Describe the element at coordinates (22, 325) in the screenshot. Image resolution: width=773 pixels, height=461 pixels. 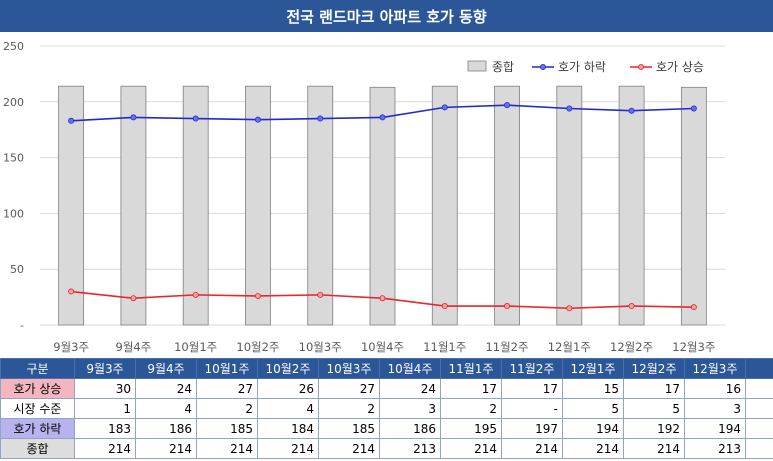
I see `y-tick-label: -` at that location.